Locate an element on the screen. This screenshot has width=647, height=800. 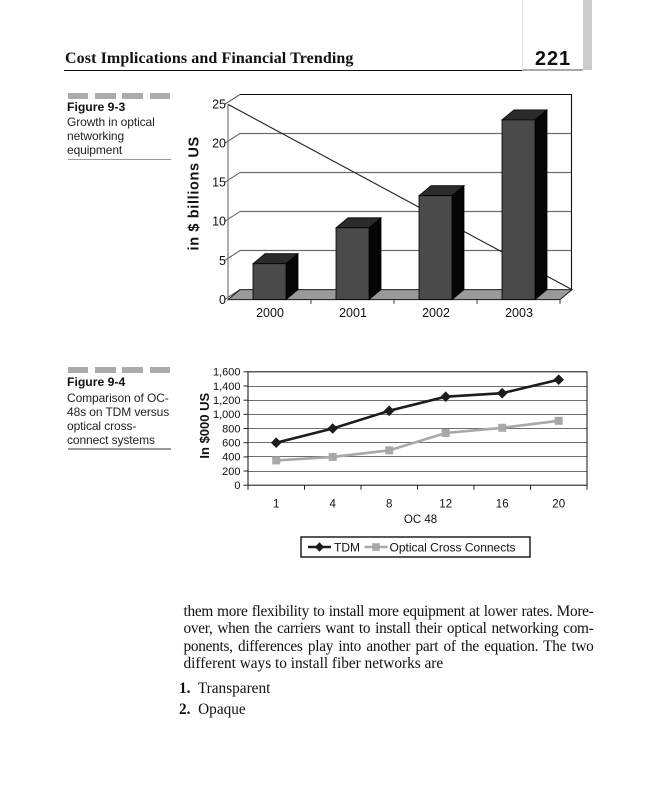
svg-text: in $ billions US is located at coordinates (195, 193).